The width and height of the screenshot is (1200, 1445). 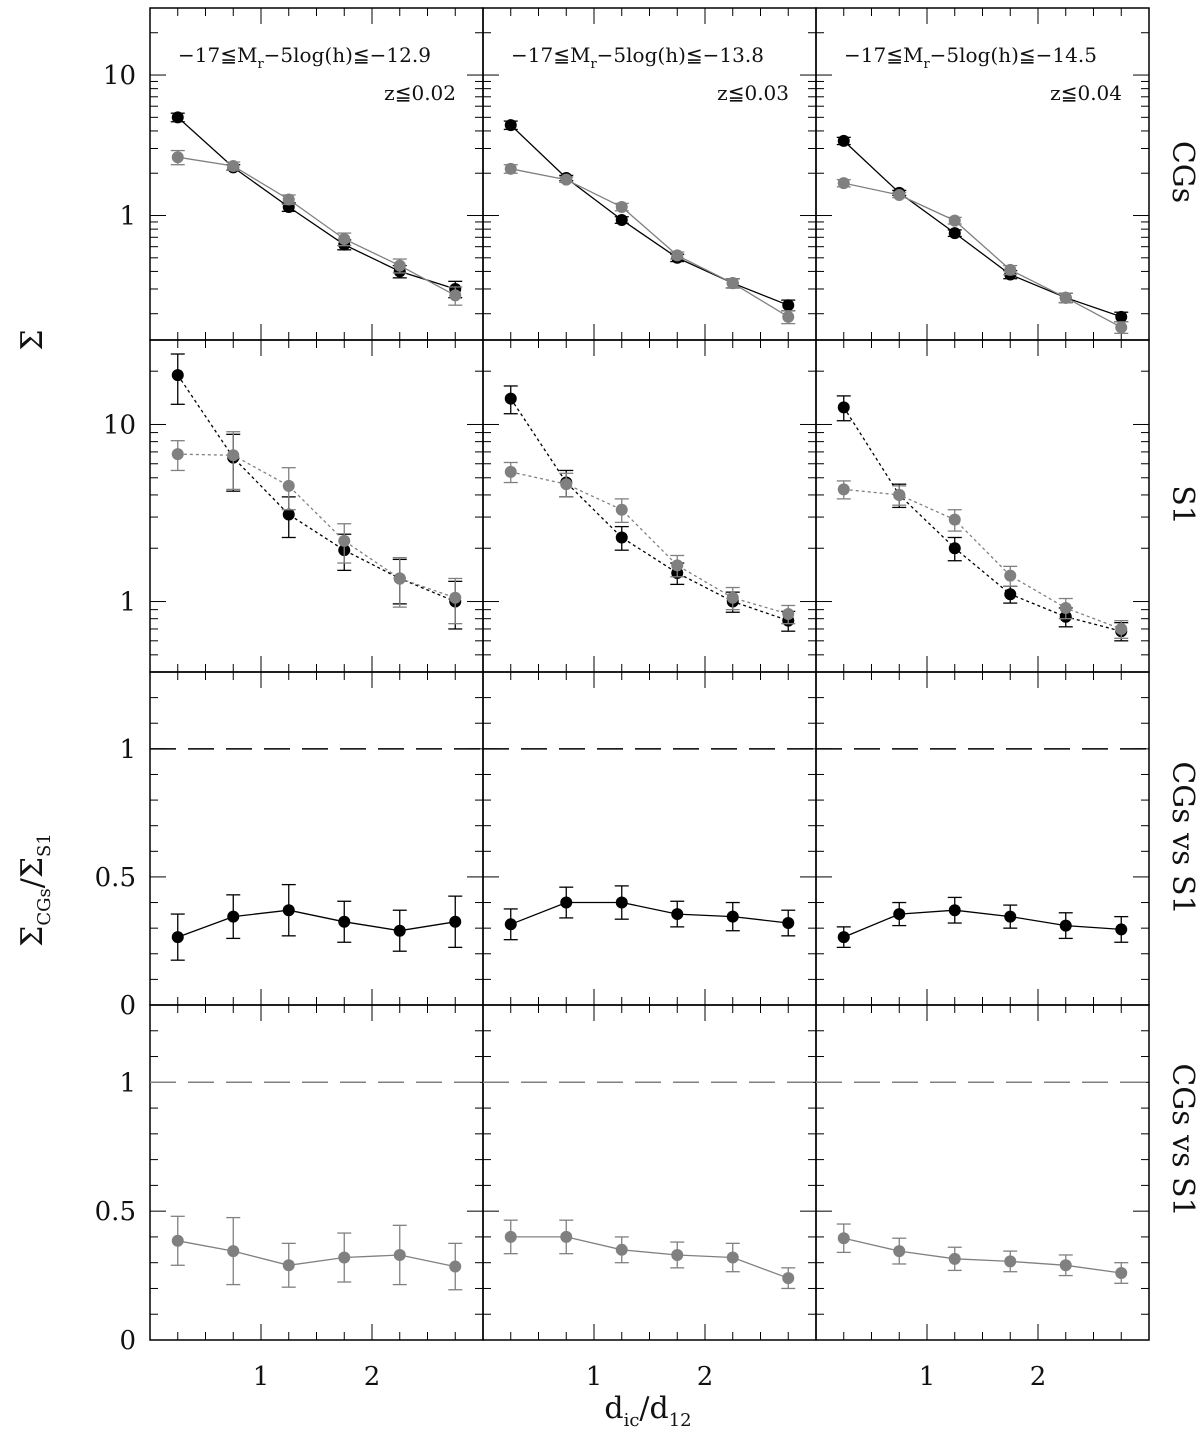 I want to click on y-axis-label-sigma: Σ, so click(x=32, y=339).